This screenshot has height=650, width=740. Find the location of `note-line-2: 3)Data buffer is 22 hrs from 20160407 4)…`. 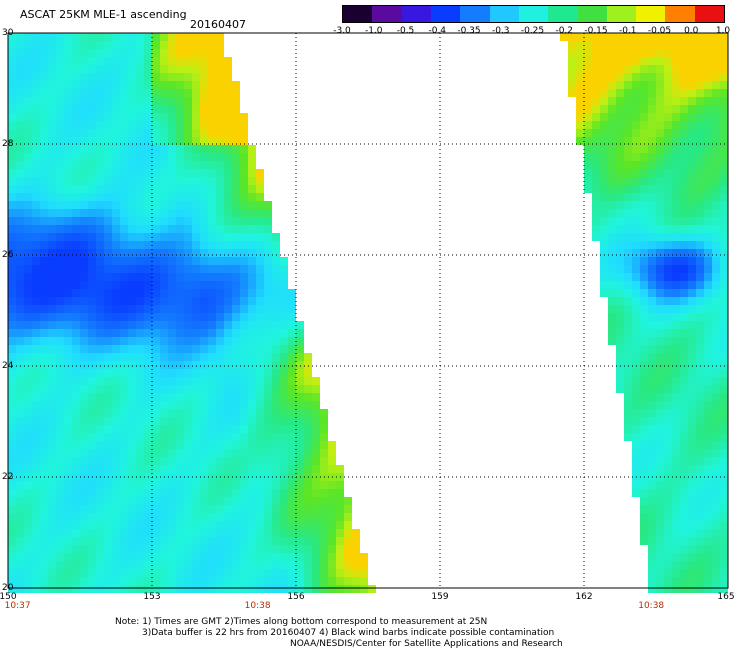

note-line-2: 3)Data buffer is 22 hrs from 20160407 4)… is located at coordinates (348, 633).